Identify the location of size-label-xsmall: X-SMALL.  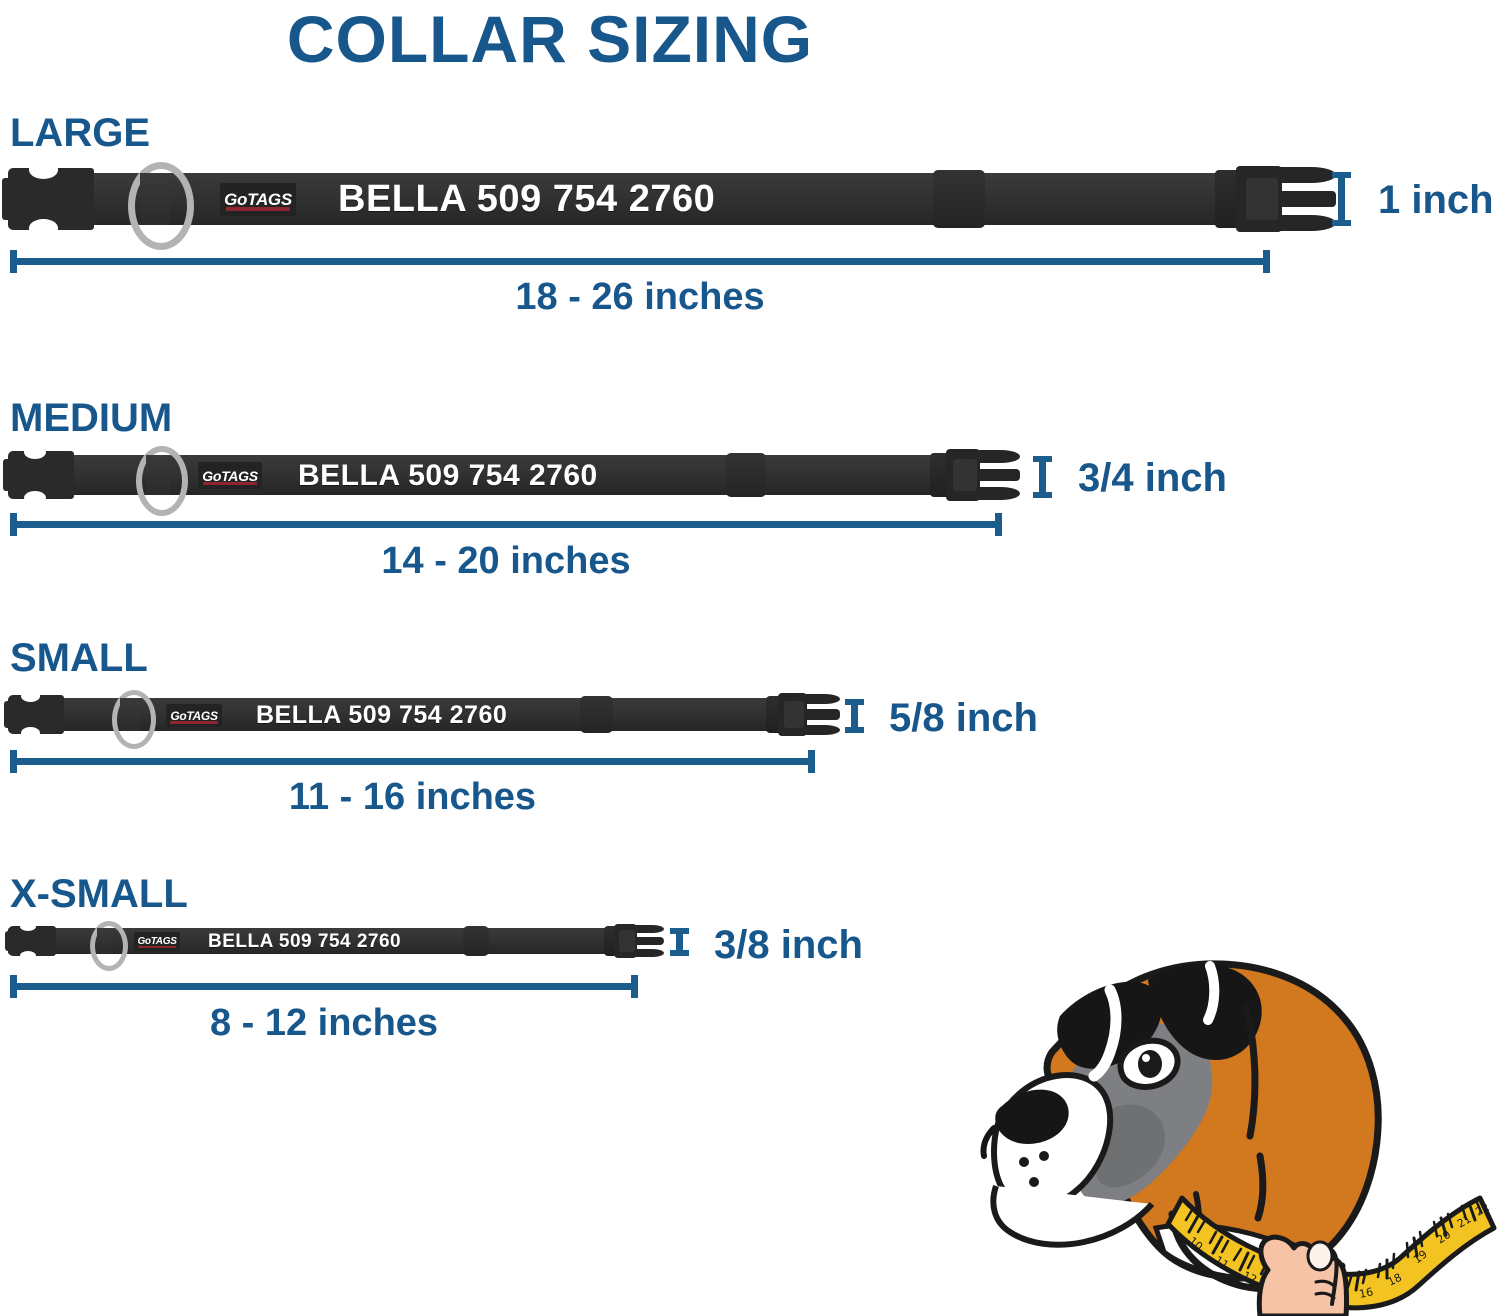
(99, 894).